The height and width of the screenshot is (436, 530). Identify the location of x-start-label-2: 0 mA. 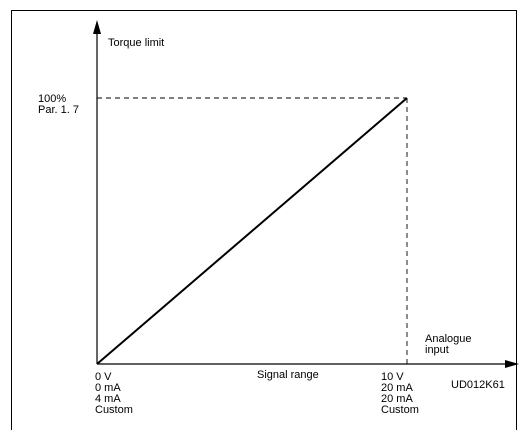
(108, 388).